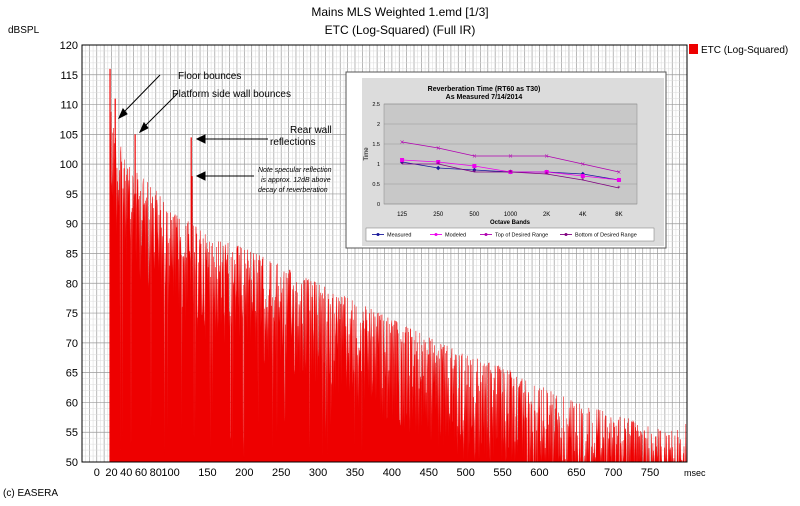 This screenshot has width=800, height=506. I want to click on inset-y-tick: 0.5, so click(376, 185).